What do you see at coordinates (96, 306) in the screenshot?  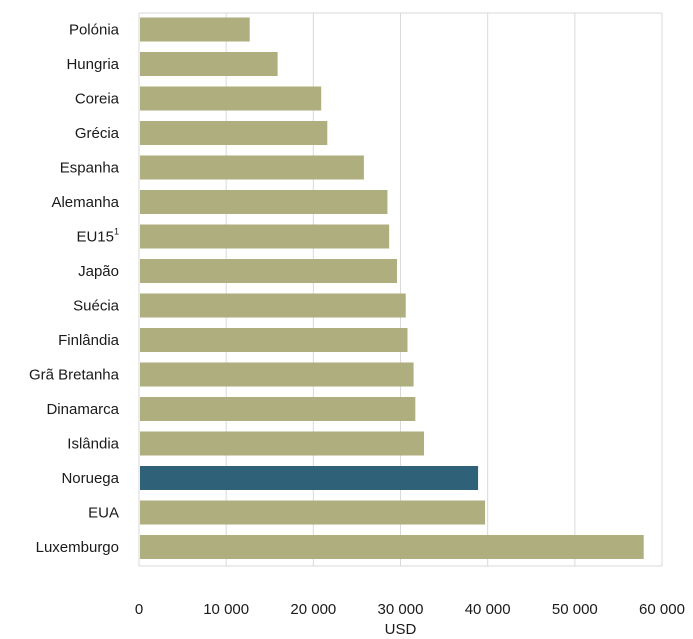 I see `category-label-8: Suécia` at bounding box center [96, 306].